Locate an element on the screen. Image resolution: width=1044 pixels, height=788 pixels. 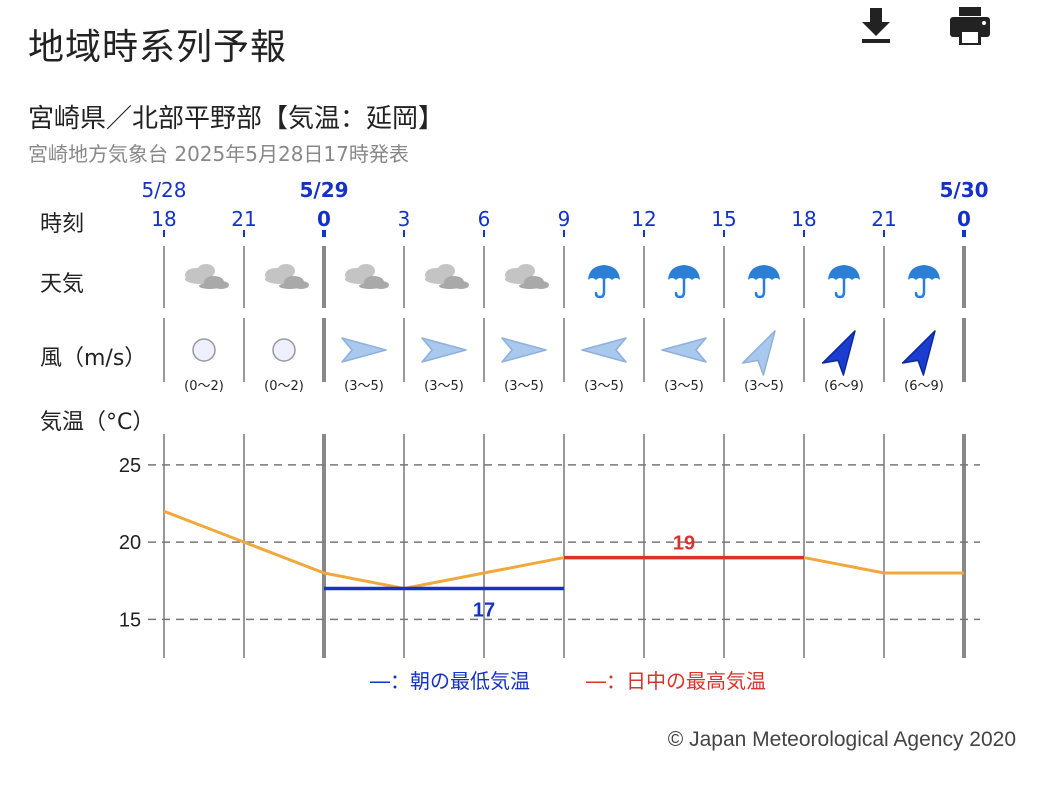
date-label: 5/30 is located at coordinates (963, 190).